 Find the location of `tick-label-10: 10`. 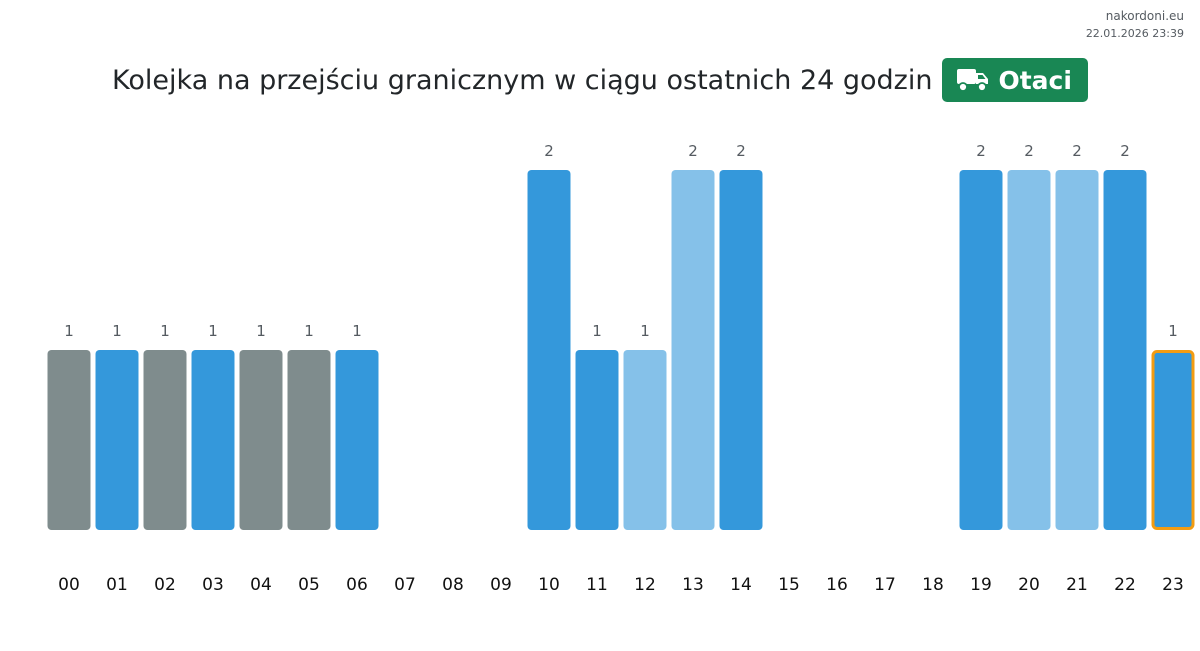

tick-label-10: 10 is located at coordinates (549, 585).